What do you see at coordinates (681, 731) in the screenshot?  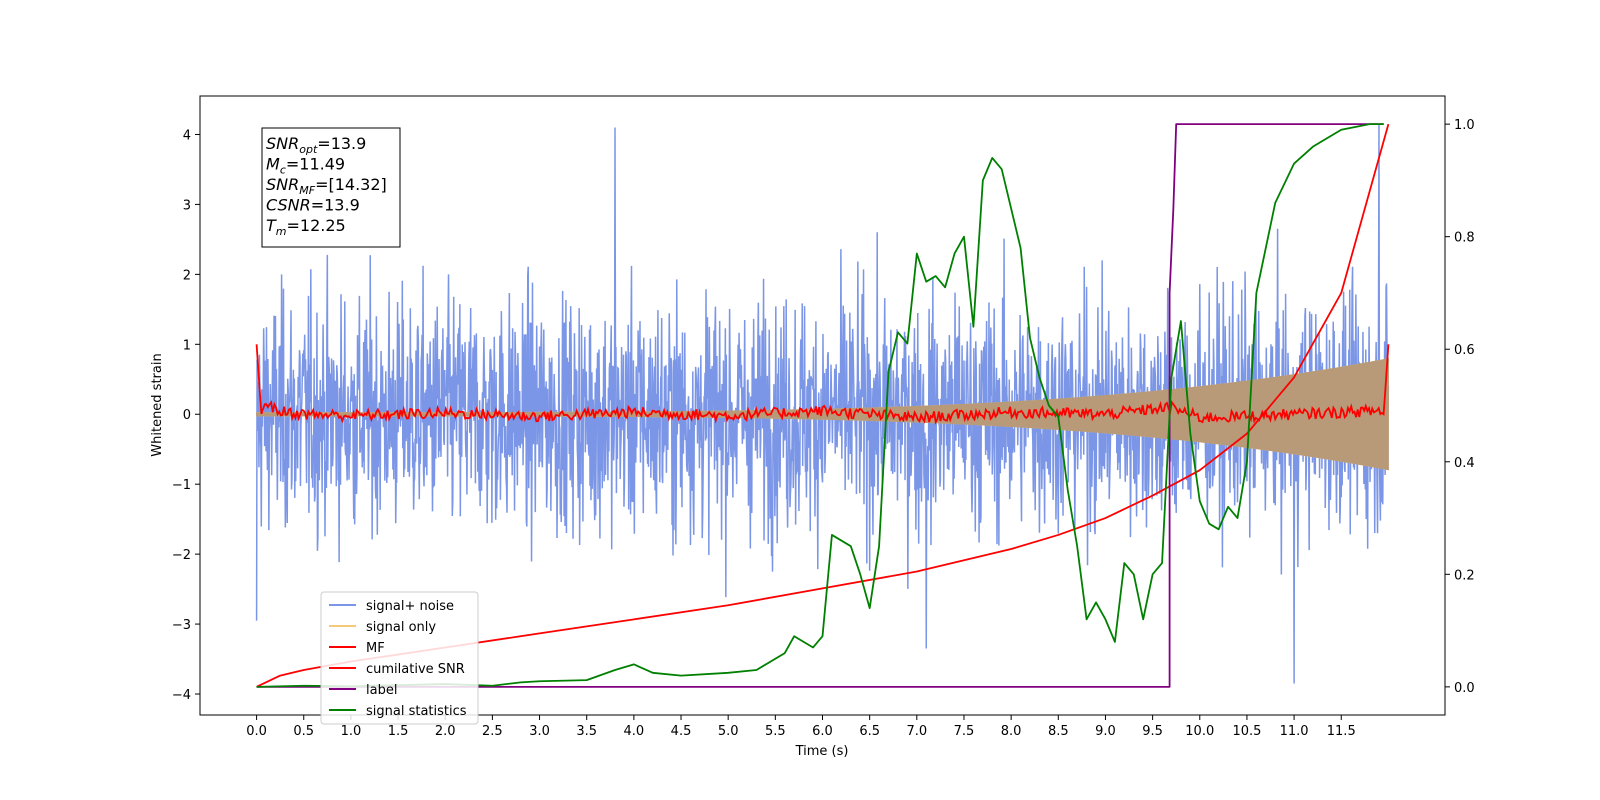 I see `x-tick-label: 4.5` at bounding box center [681, 731].